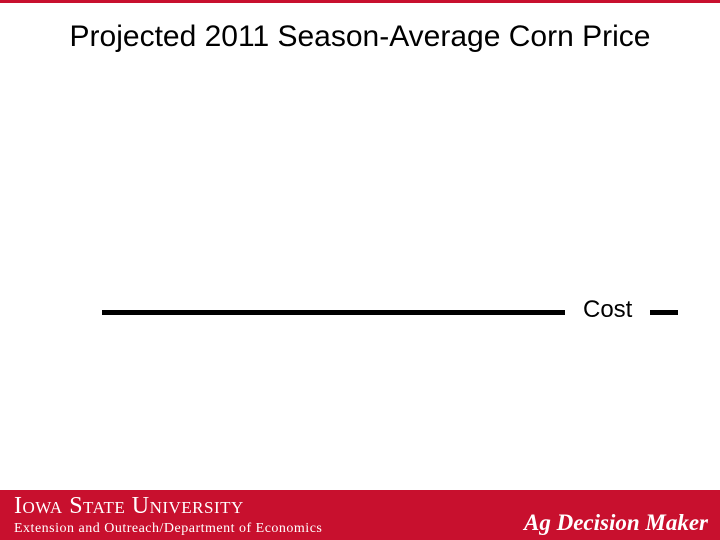  I want to click on top-bar, so click(360, 1).